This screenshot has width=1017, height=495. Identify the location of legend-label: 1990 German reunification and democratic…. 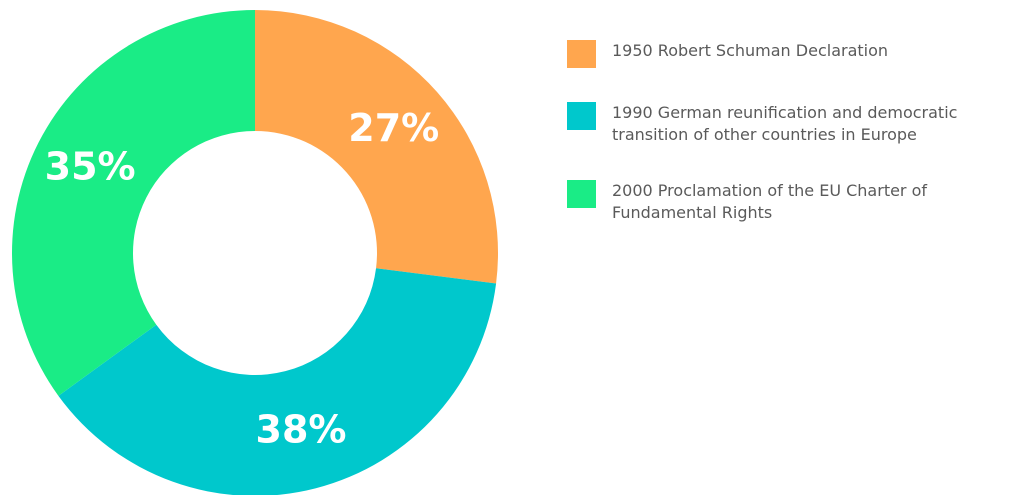
(785, 123).